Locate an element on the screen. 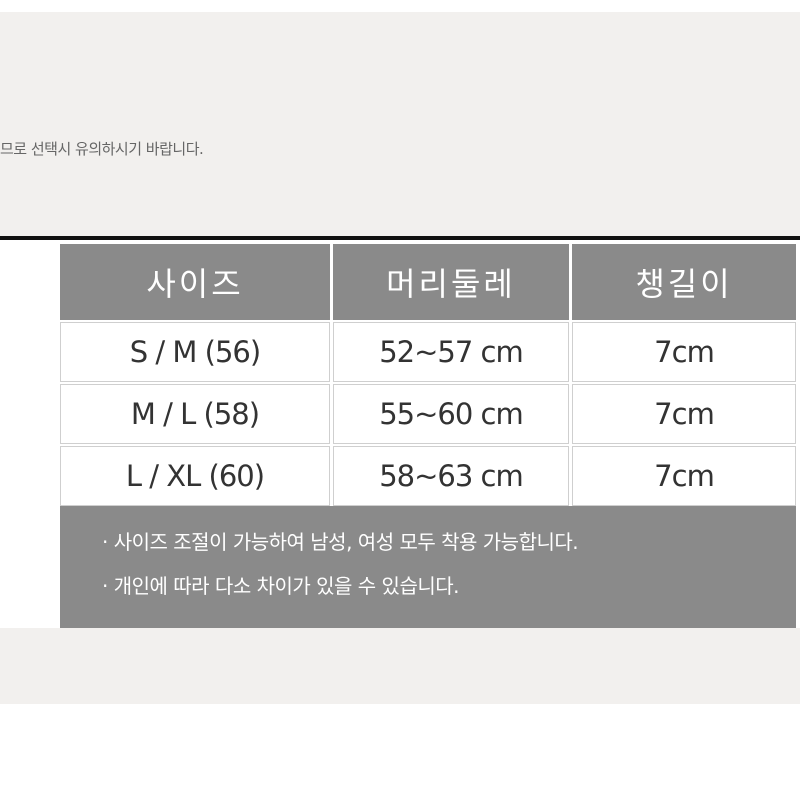  notice-text: 므로 선택시 유의하시기 바랍니다. is located at coordinates (102, 149).